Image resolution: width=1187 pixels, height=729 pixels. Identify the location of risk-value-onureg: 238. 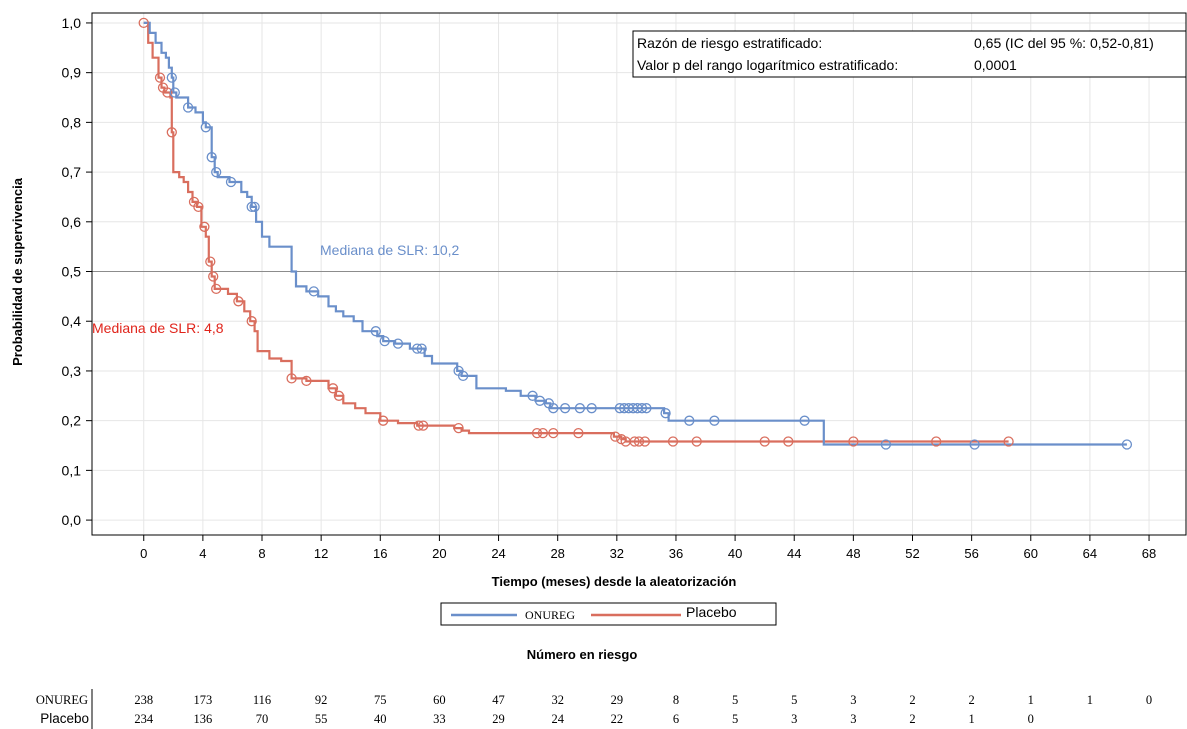
(143, 700).